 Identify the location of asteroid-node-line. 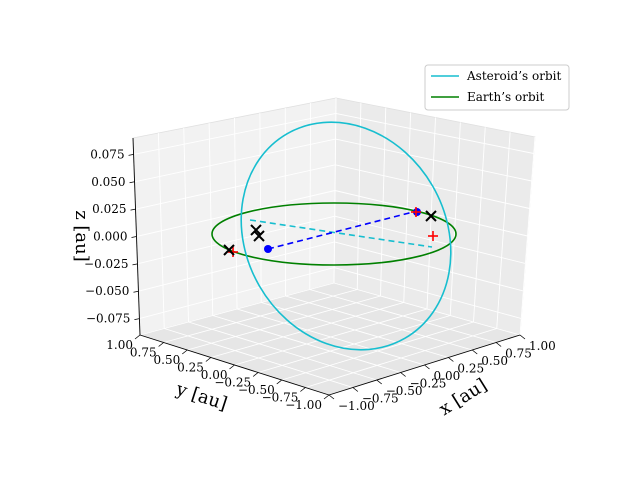
(341, 233).